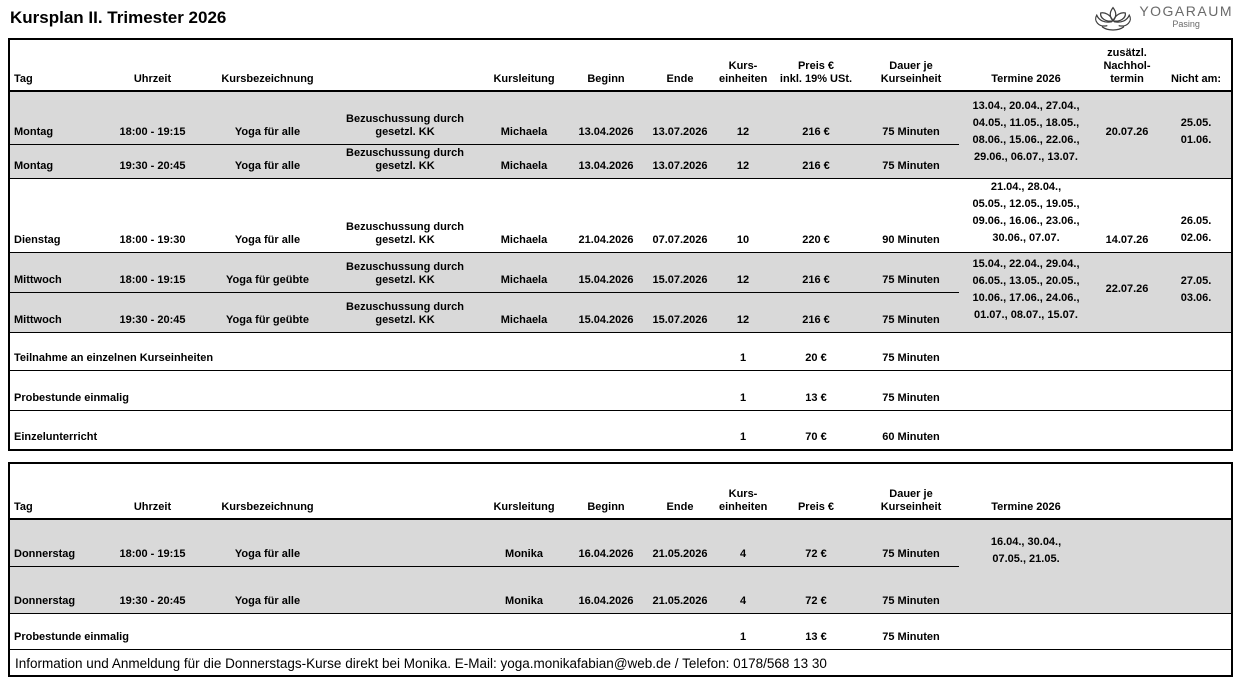  What do you see at coordinates (816, 491) in the screenshot?
I see `col-header-preis: Preis €` at bounding box center [816, 491].